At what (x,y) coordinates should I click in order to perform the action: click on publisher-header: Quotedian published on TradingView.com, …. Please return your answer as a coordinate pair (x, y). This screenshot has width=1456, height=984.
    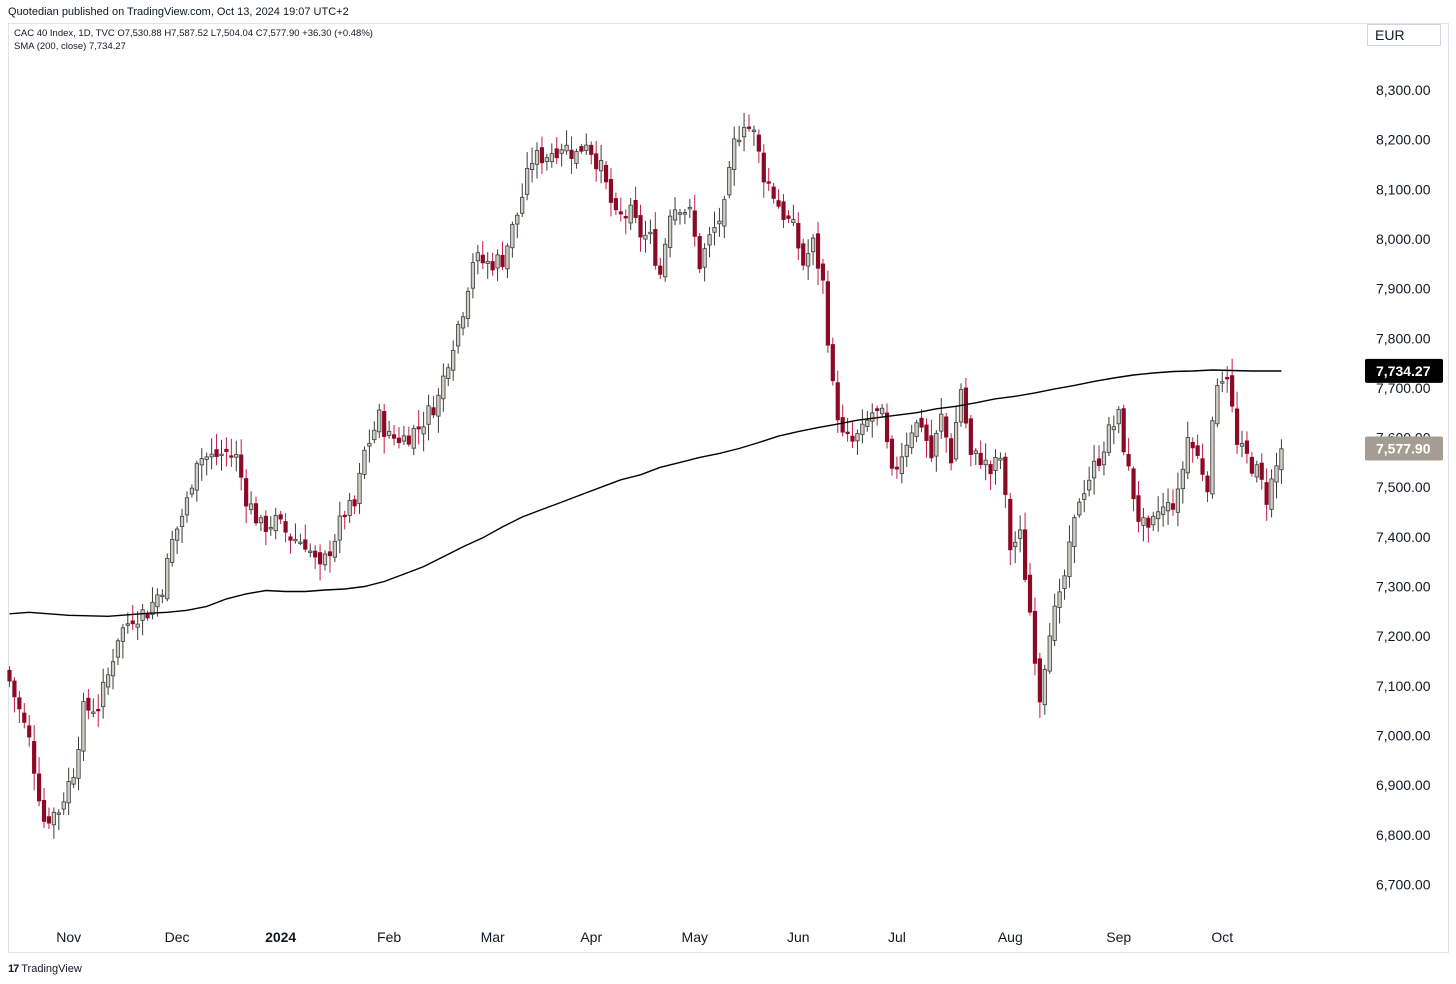
    Looking at the image, I should click on (178, 12).